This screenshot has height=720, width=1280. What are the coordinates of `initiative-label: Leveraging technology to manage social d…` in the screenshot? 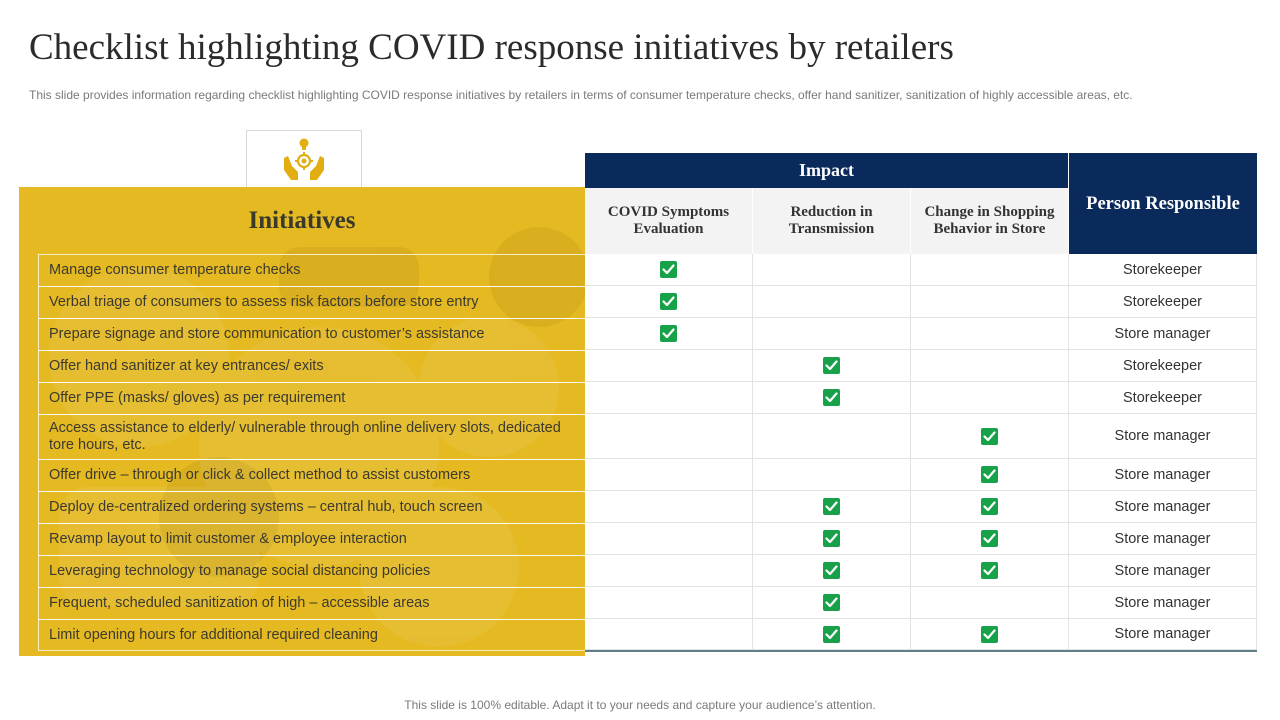 It's located at (311, 571).